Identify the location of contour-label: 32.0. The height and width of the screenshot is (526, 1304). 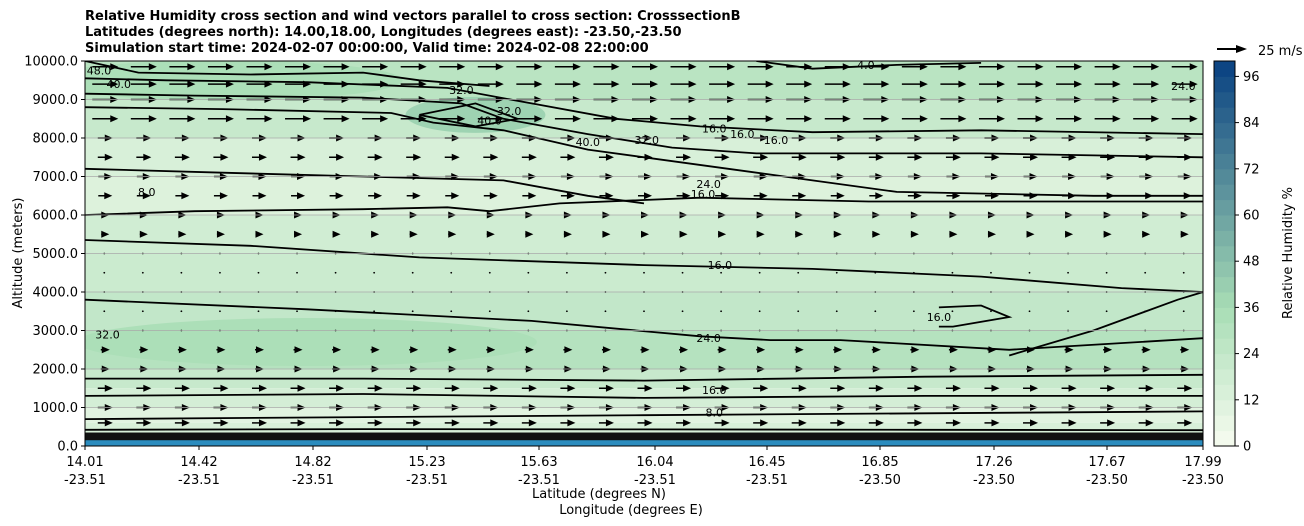
(107, 334).